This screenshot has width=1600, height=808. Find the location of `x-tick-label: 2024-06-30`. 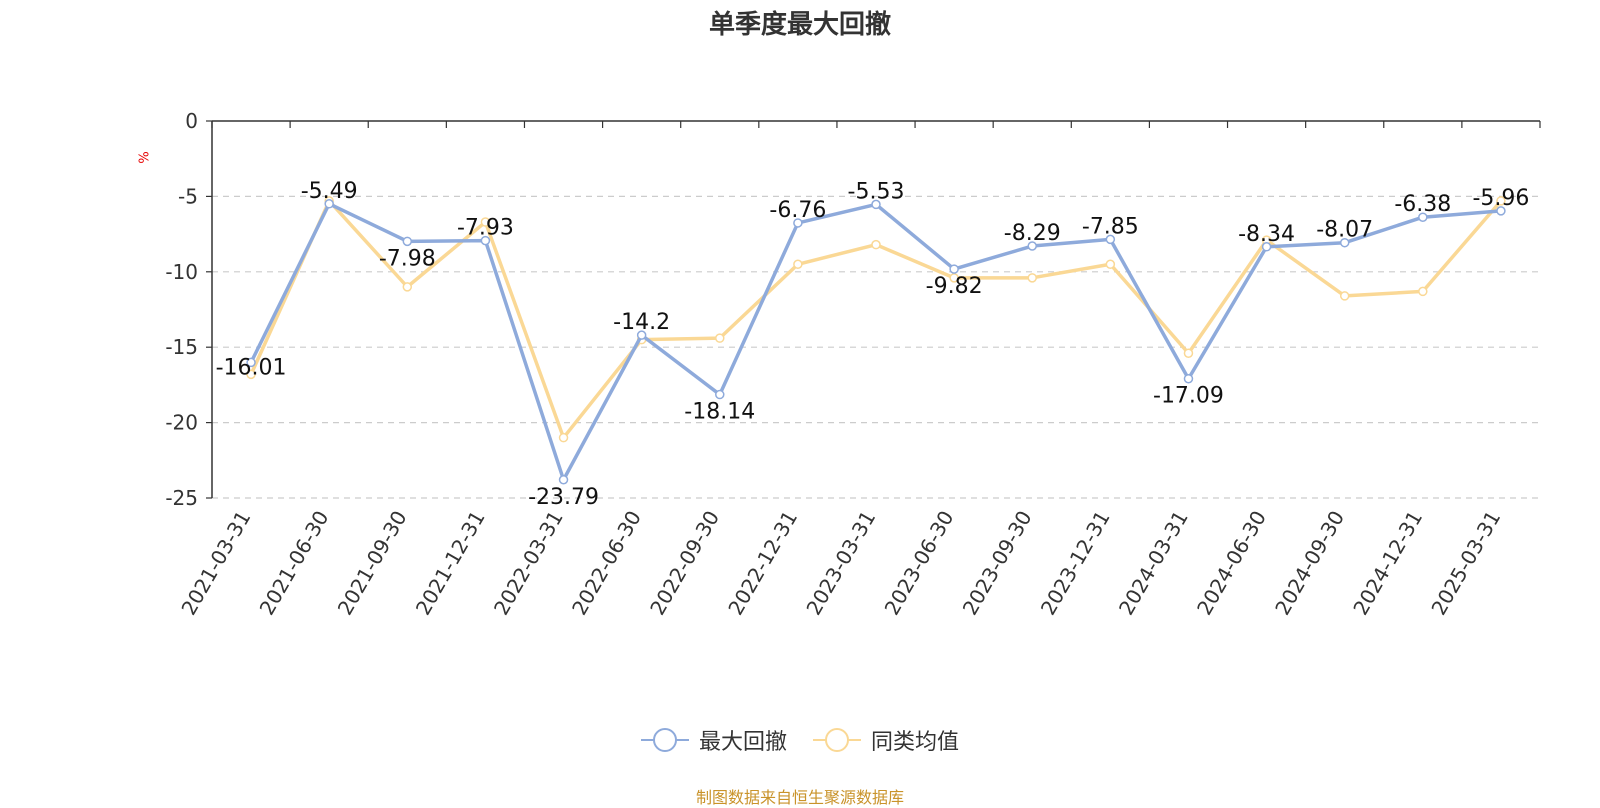

x-tick-label: 2024-06-30 is located at coordinates (1231, 563).